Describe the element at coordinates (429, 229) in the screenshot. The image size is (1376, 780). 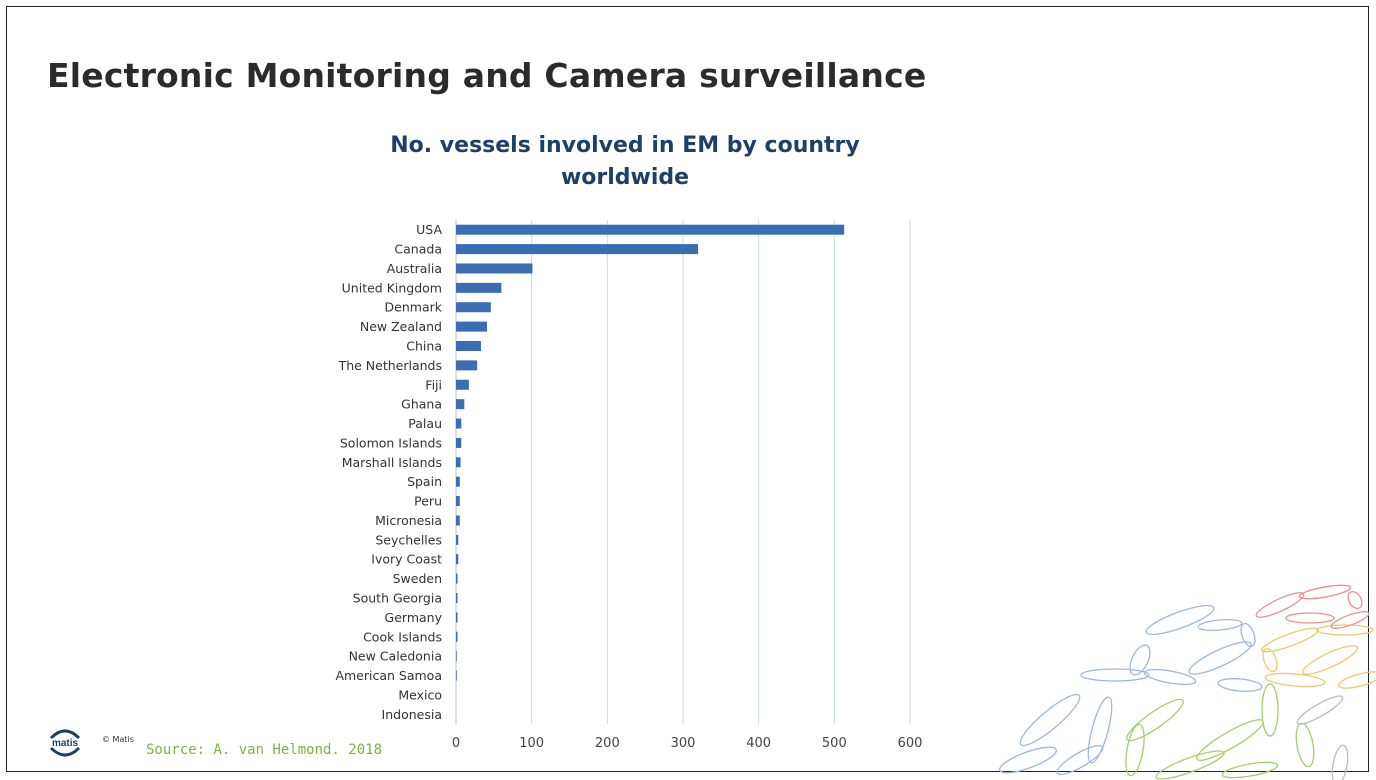
I see `category-label: USA` at that location.